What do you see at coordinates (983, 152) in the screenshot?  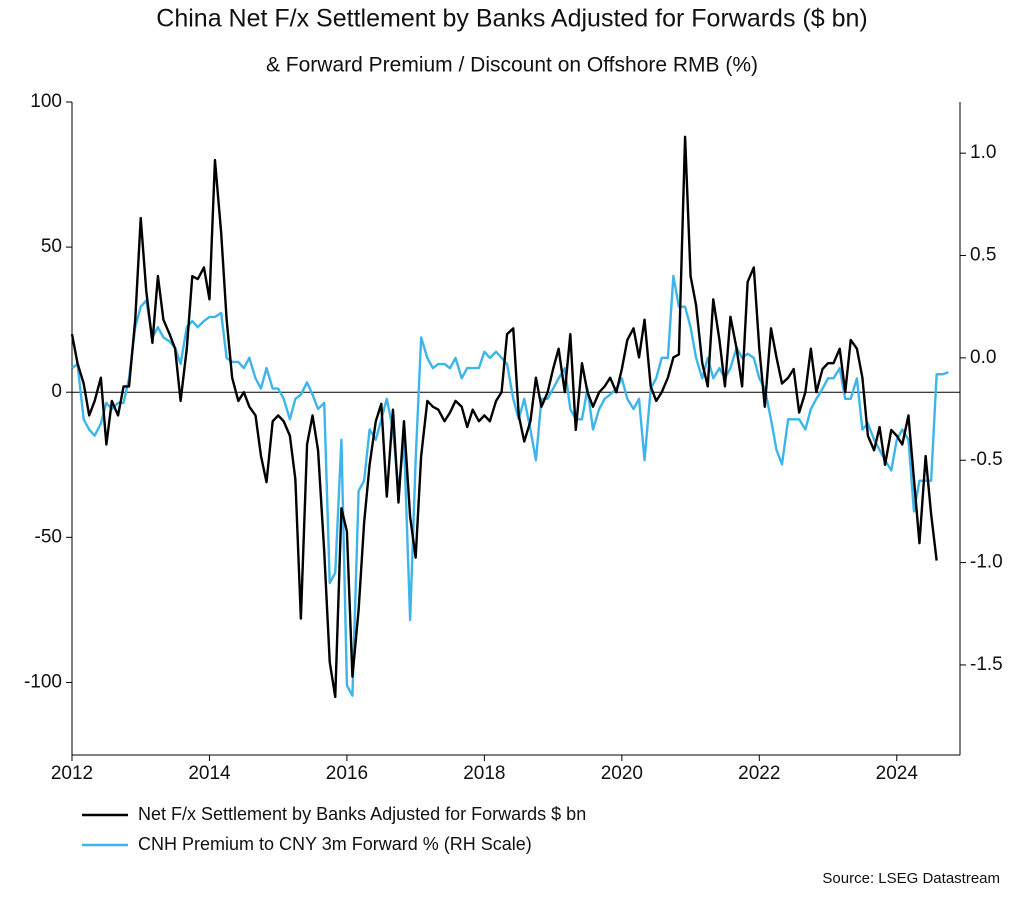 I see `y2-tick-label: 1.0` at bounding box center [983, 152].